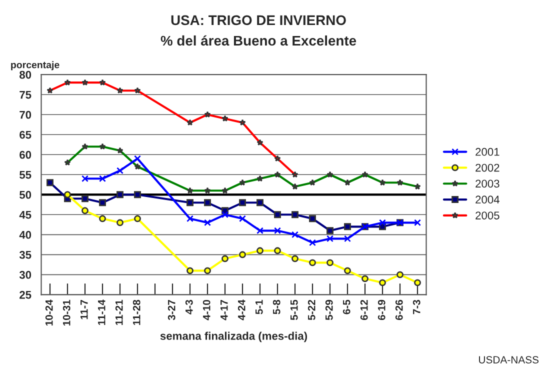 Image resolution: width=550 pixels, height=373 pixels. What do you see at coordinates (488, 168) in the screenshot?
I see `legend-label: 2002` at bounding box center [488, 168].